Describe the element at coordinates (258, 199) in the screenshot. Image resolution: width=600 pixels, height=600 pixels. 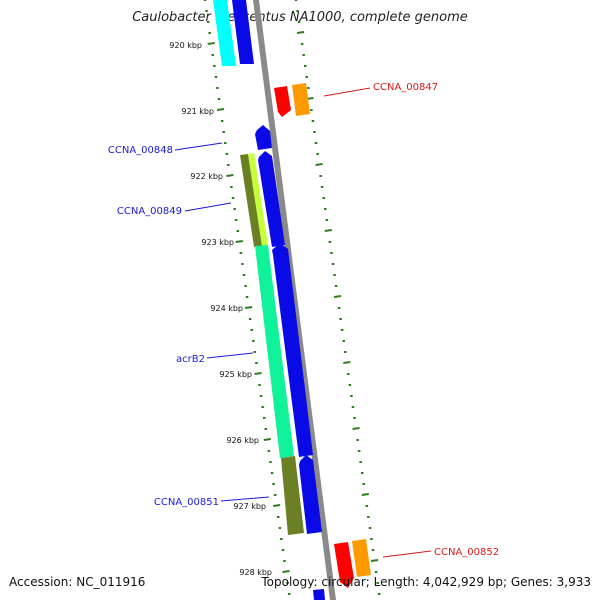
I see `feature-ccna-00849-light` at that location.